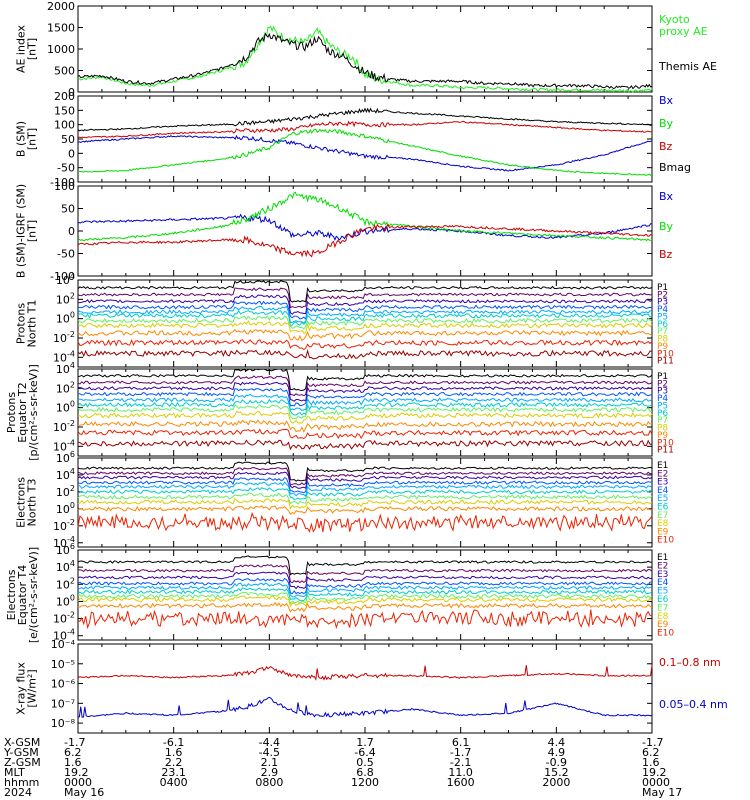  Describe the element at coordinates (365, 402) in the screenshot. I see `channel-line-p5` at that location.